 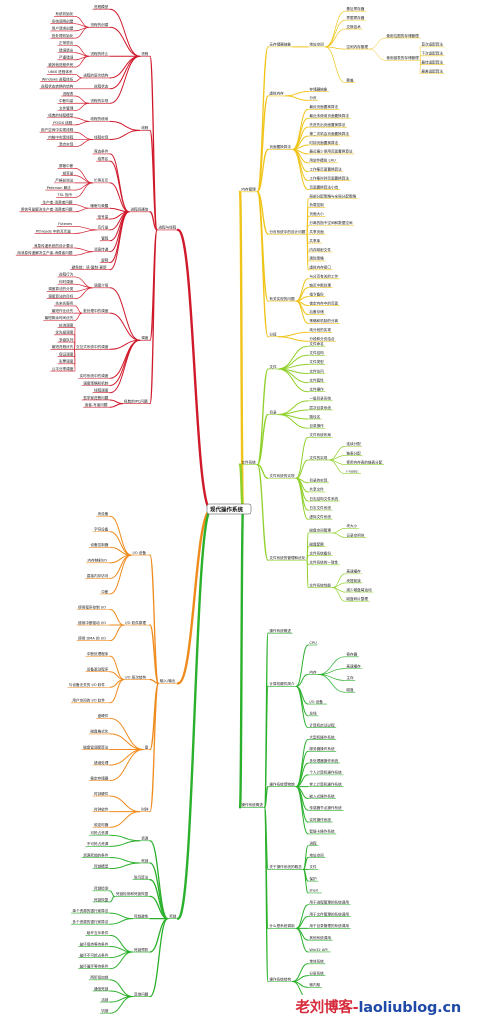 I want to click on mind-map-node: 连续分配, so click(x=353, y=443).